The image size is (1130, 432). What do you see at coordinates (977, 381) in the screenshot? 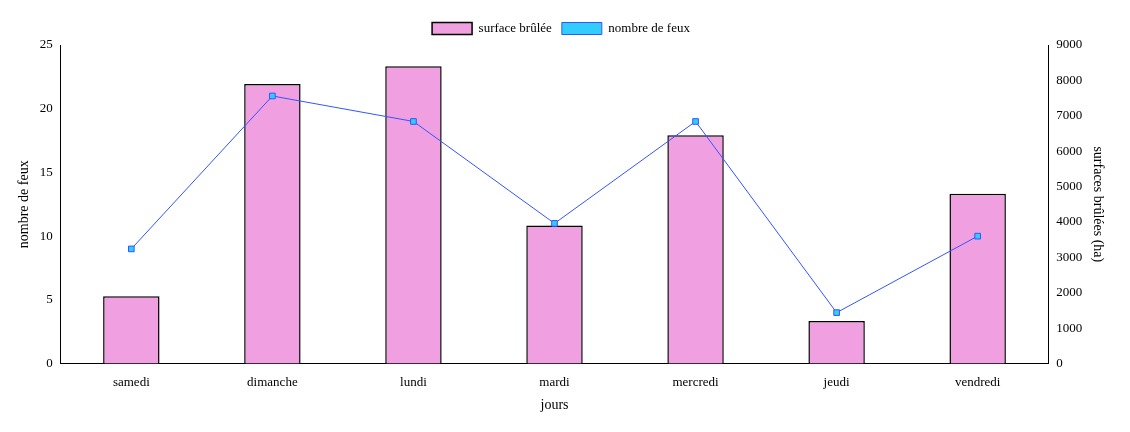
I see `x-tick-label: vendredi` at bounding box center [977, 381].